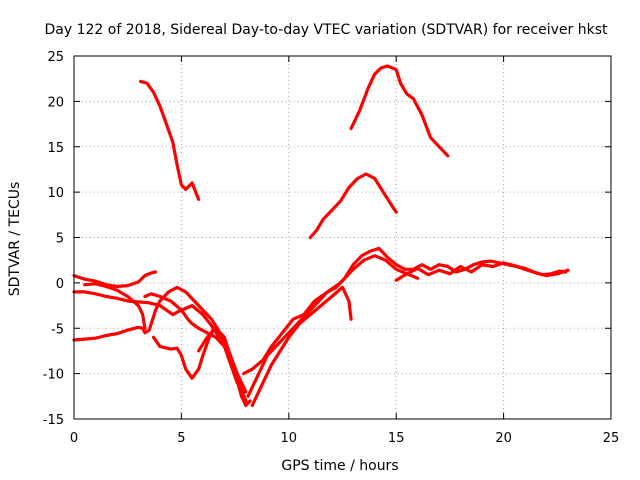 Image resolution: width=640 pixels, height=480 pixels. Describe the element at coordinates (55, 148) in the screenshot. I see `y-tick-label: 15` at that location.